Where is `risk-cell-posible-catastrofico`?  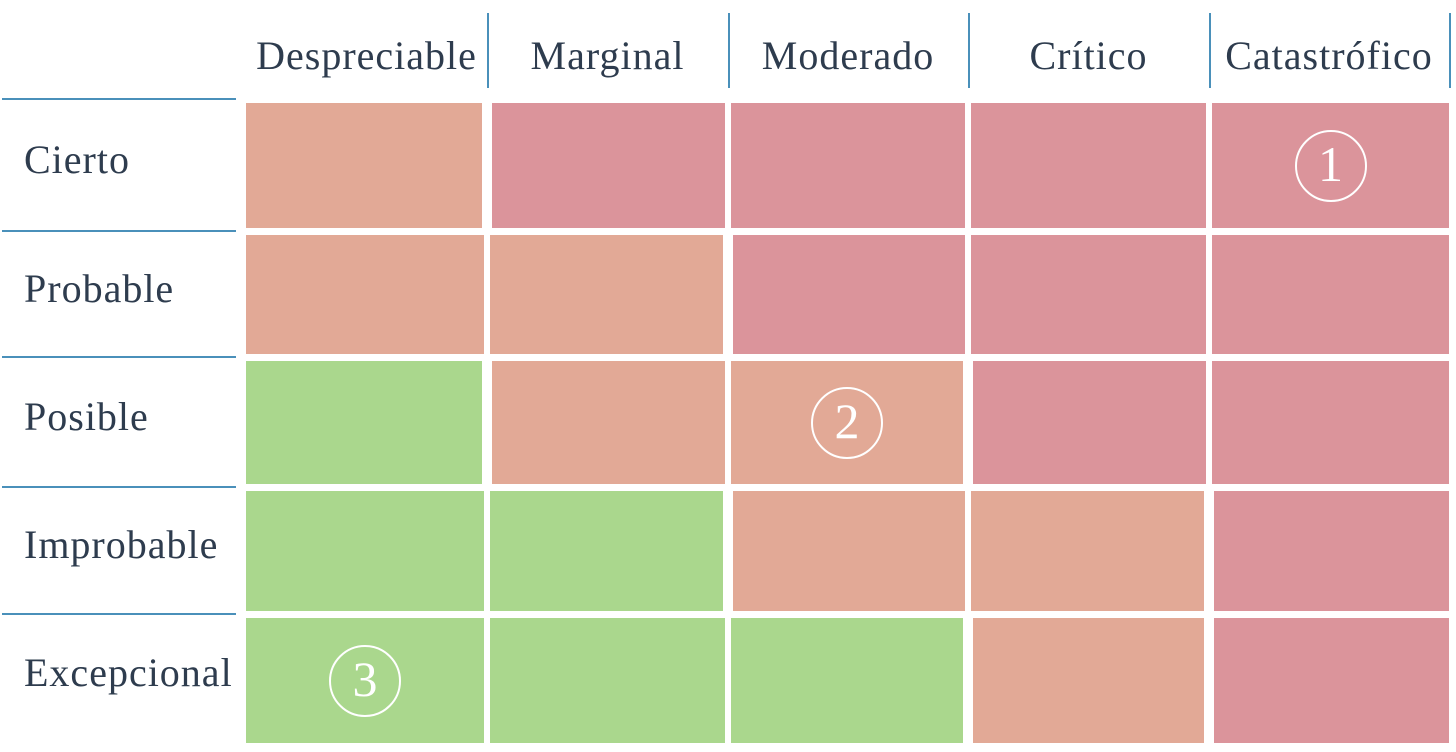
risk-cell-posible-catastrofico is located at coordinates (1329, 422).